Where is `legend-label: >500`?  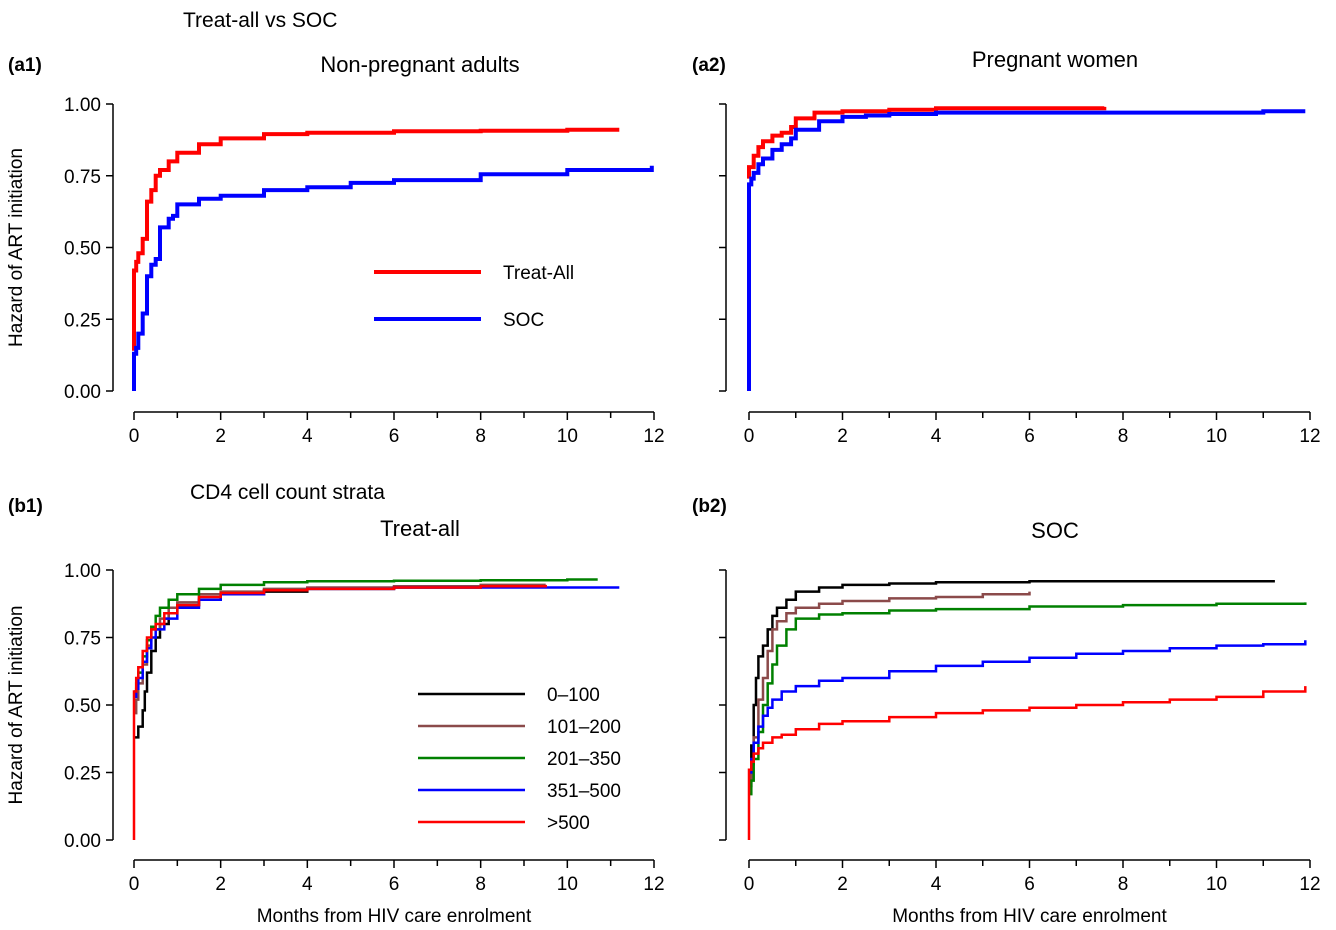
legend-label: >500 is located at coordinates (568, 823).